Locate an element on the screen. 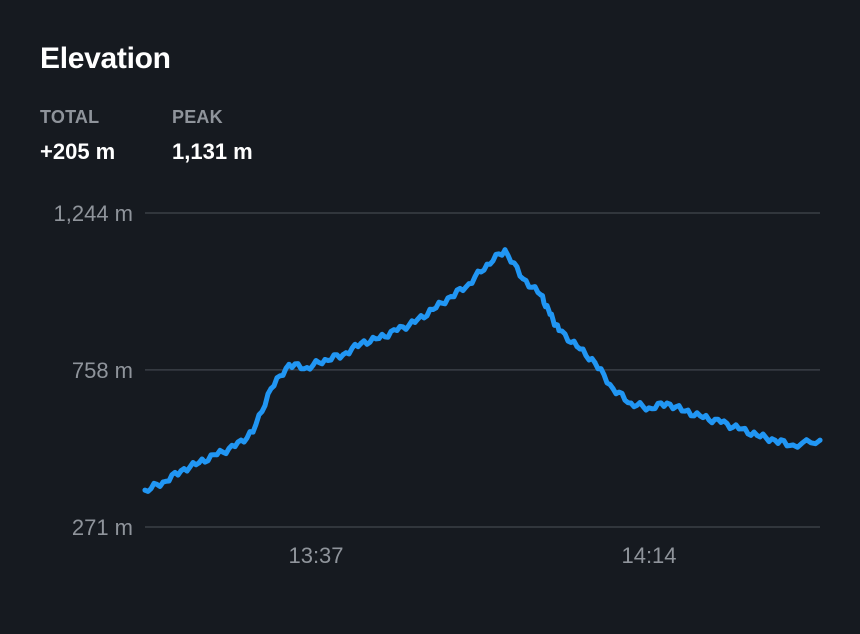  x-axis-tick-labels: 13:37 14:14 is located at coordinates (482, 555).